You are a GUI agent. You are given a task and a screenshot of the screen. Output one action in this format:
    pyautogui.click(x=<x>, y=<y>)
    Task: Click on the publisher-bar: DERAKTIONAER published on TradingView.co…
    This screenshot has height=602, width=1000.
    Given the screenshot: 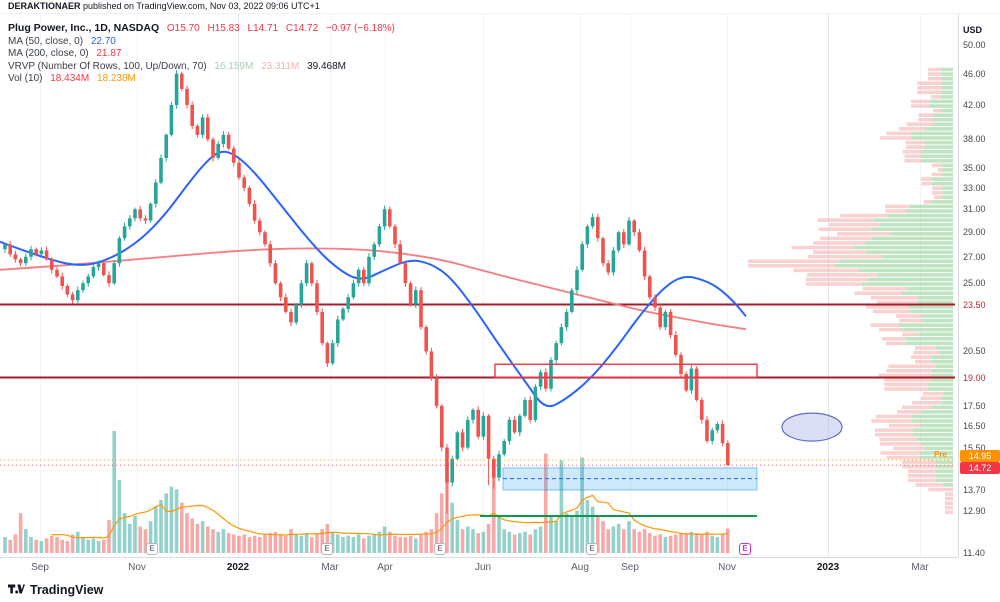 What is the action you would take?
    pyautogui.click(x=500, y=7)
    